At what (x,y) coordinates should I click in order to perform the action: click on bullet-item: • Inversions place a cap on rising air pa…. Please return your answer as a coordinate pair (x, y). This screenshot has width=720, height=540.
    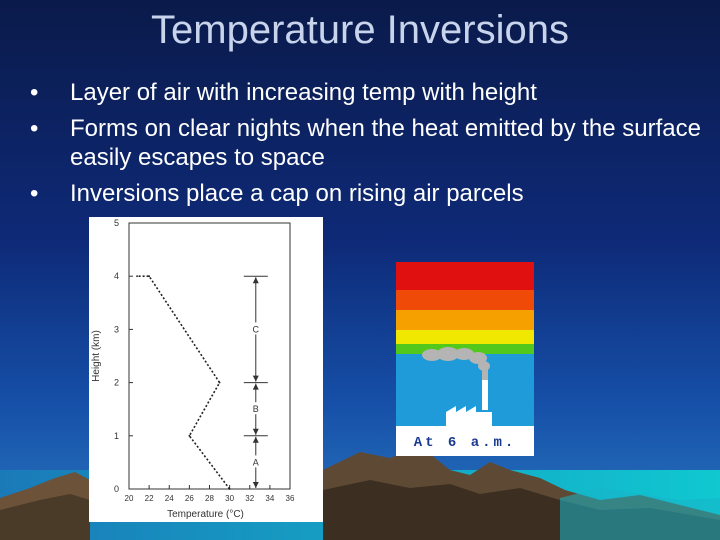
    Looking at the image, I should click on (370, 193).